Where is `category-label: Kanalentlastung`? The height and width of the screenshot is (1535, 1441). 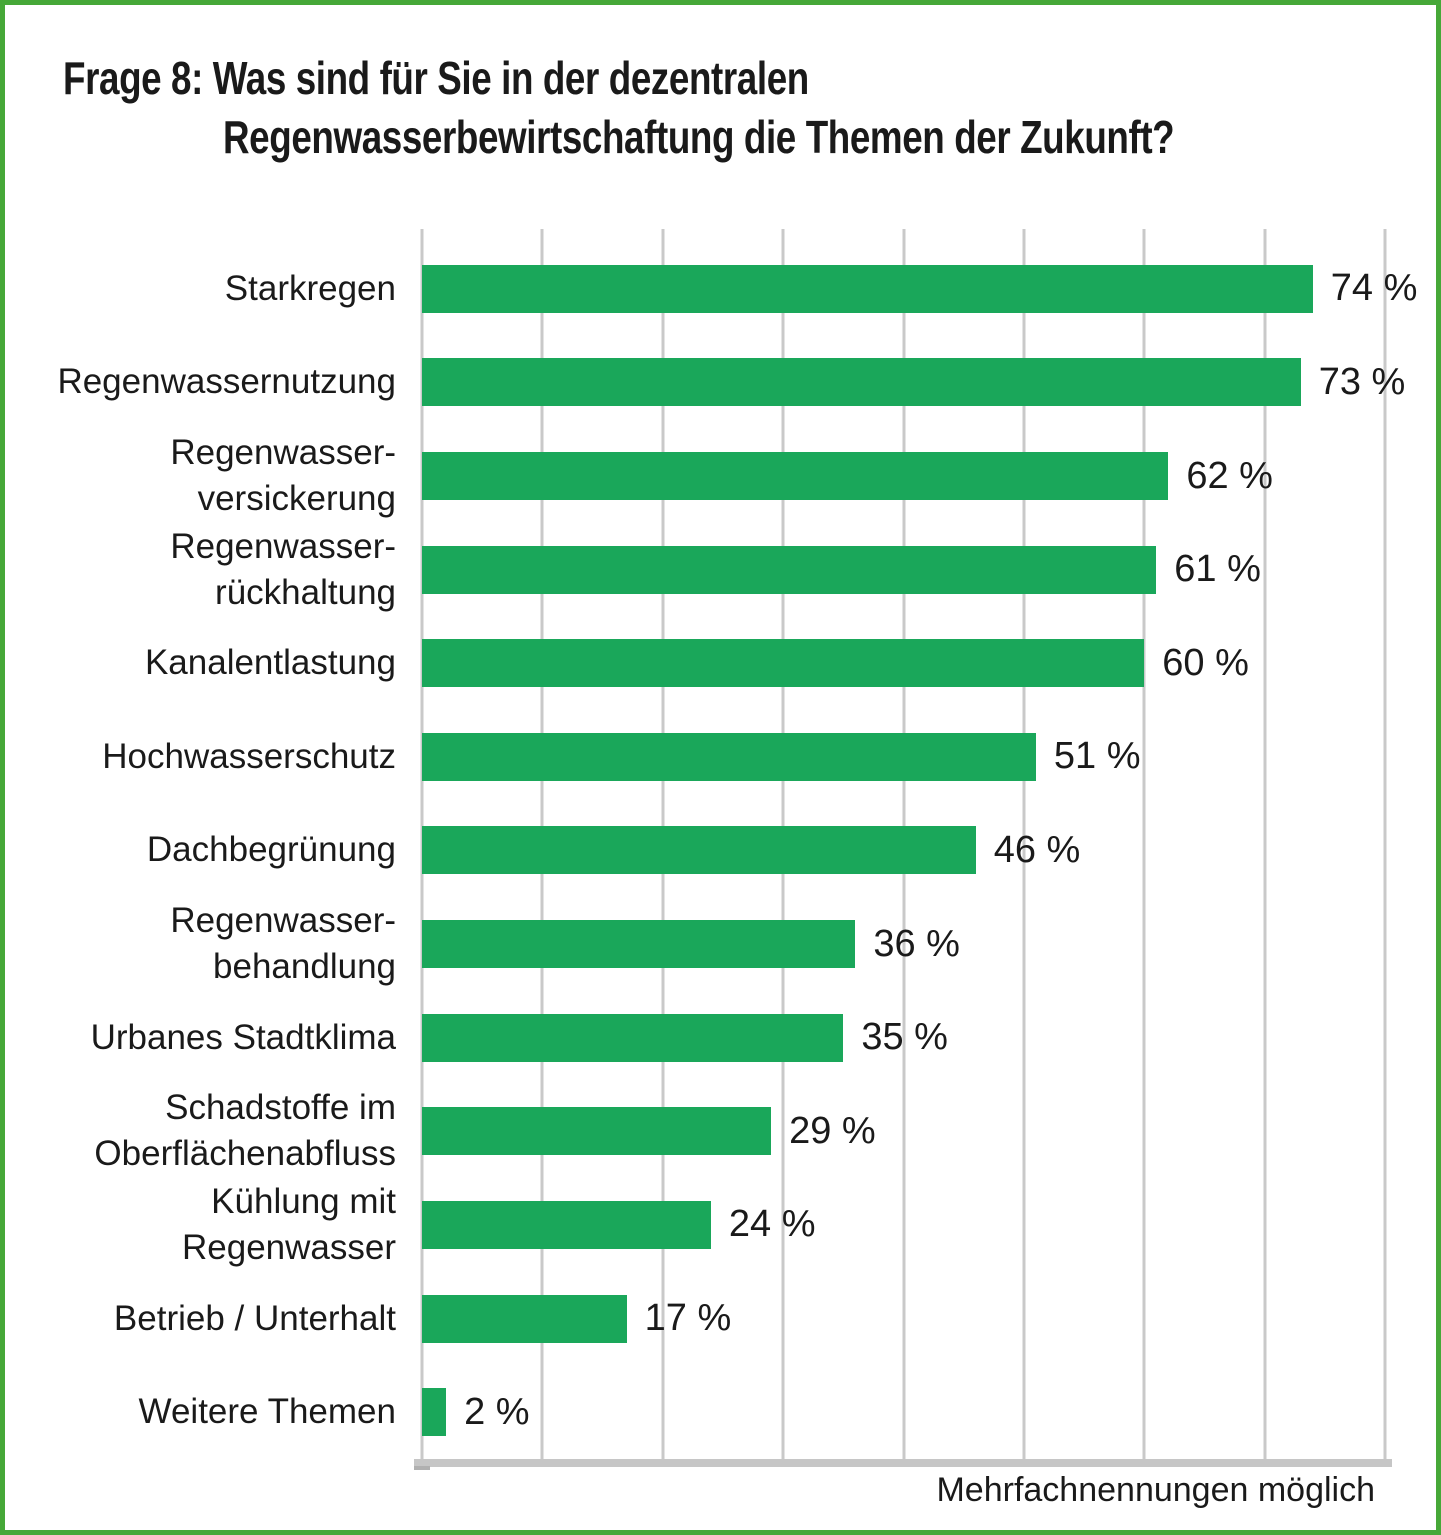
category-label: Kanalentlastung is located at coordinates (270, 663).